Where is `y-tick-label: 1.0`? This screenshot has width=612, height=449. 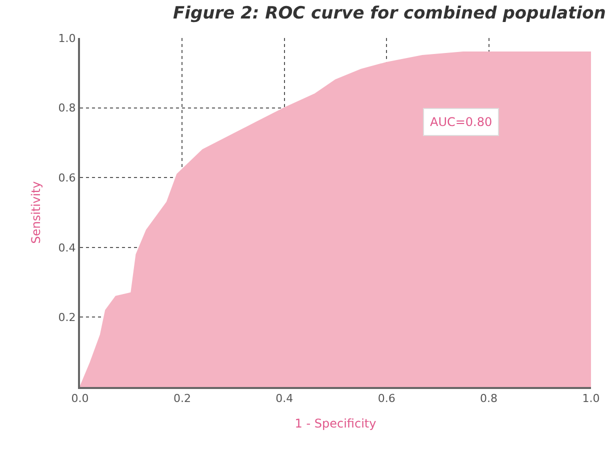 y-tick-label: 1.0 is located at coordinates (67, 38).